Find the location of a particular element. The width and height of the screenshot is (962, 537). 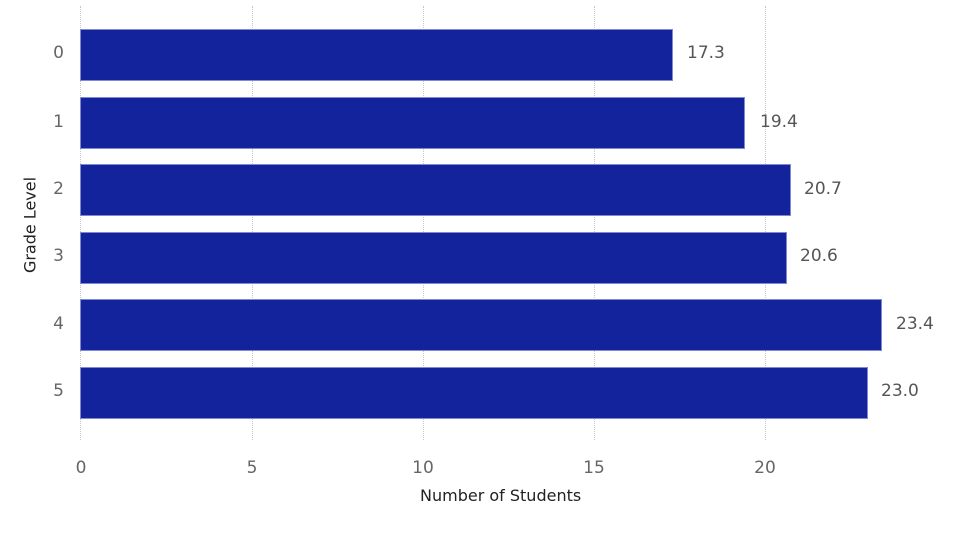

category-label: 4 is located at coordinates (58, 324).